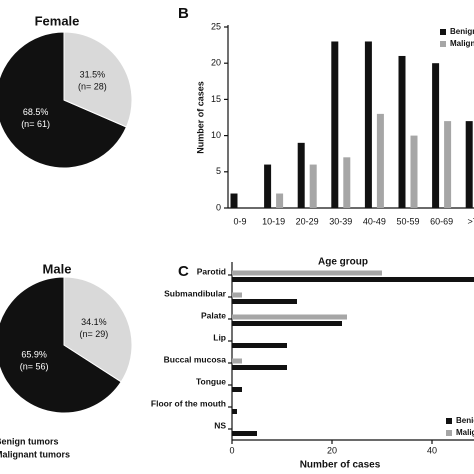  Describe the element at coordinates (343, 262) in the screenshot. I see `x-axis-label: Age group` at that location.